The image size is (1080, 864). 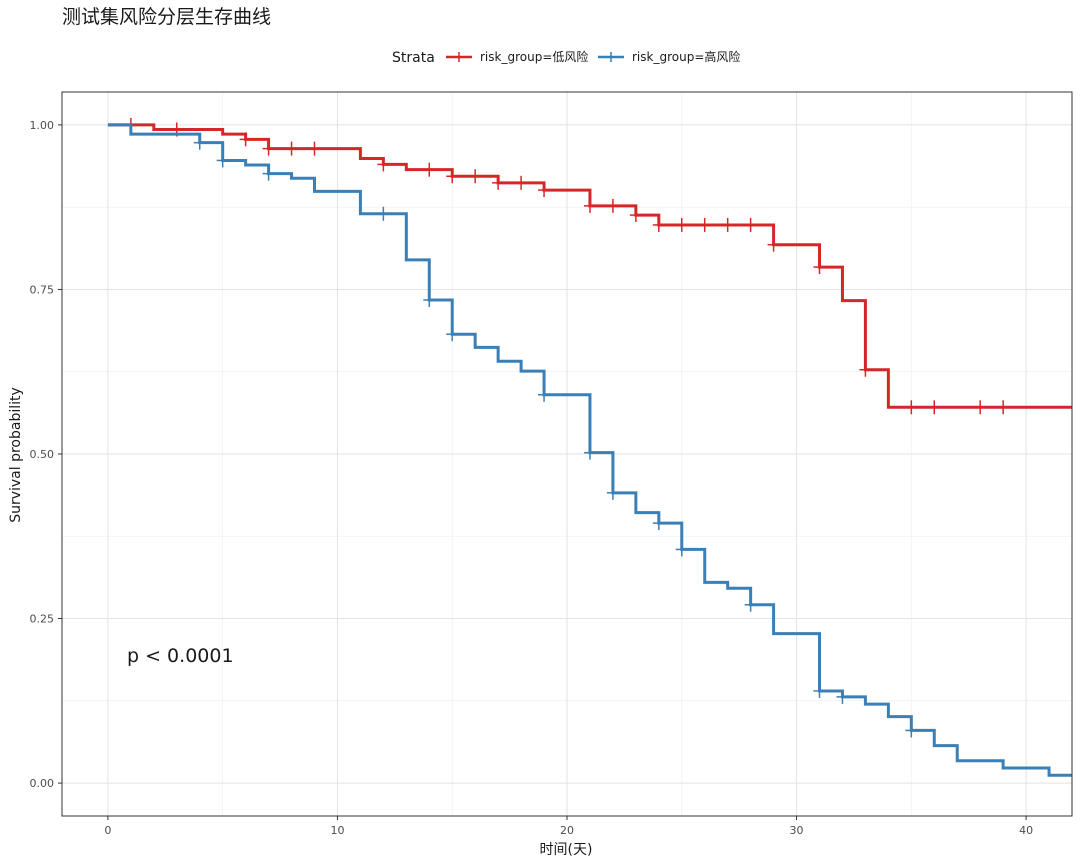 I want to click on x-tick-label: 0, so click(x=107, y=830).